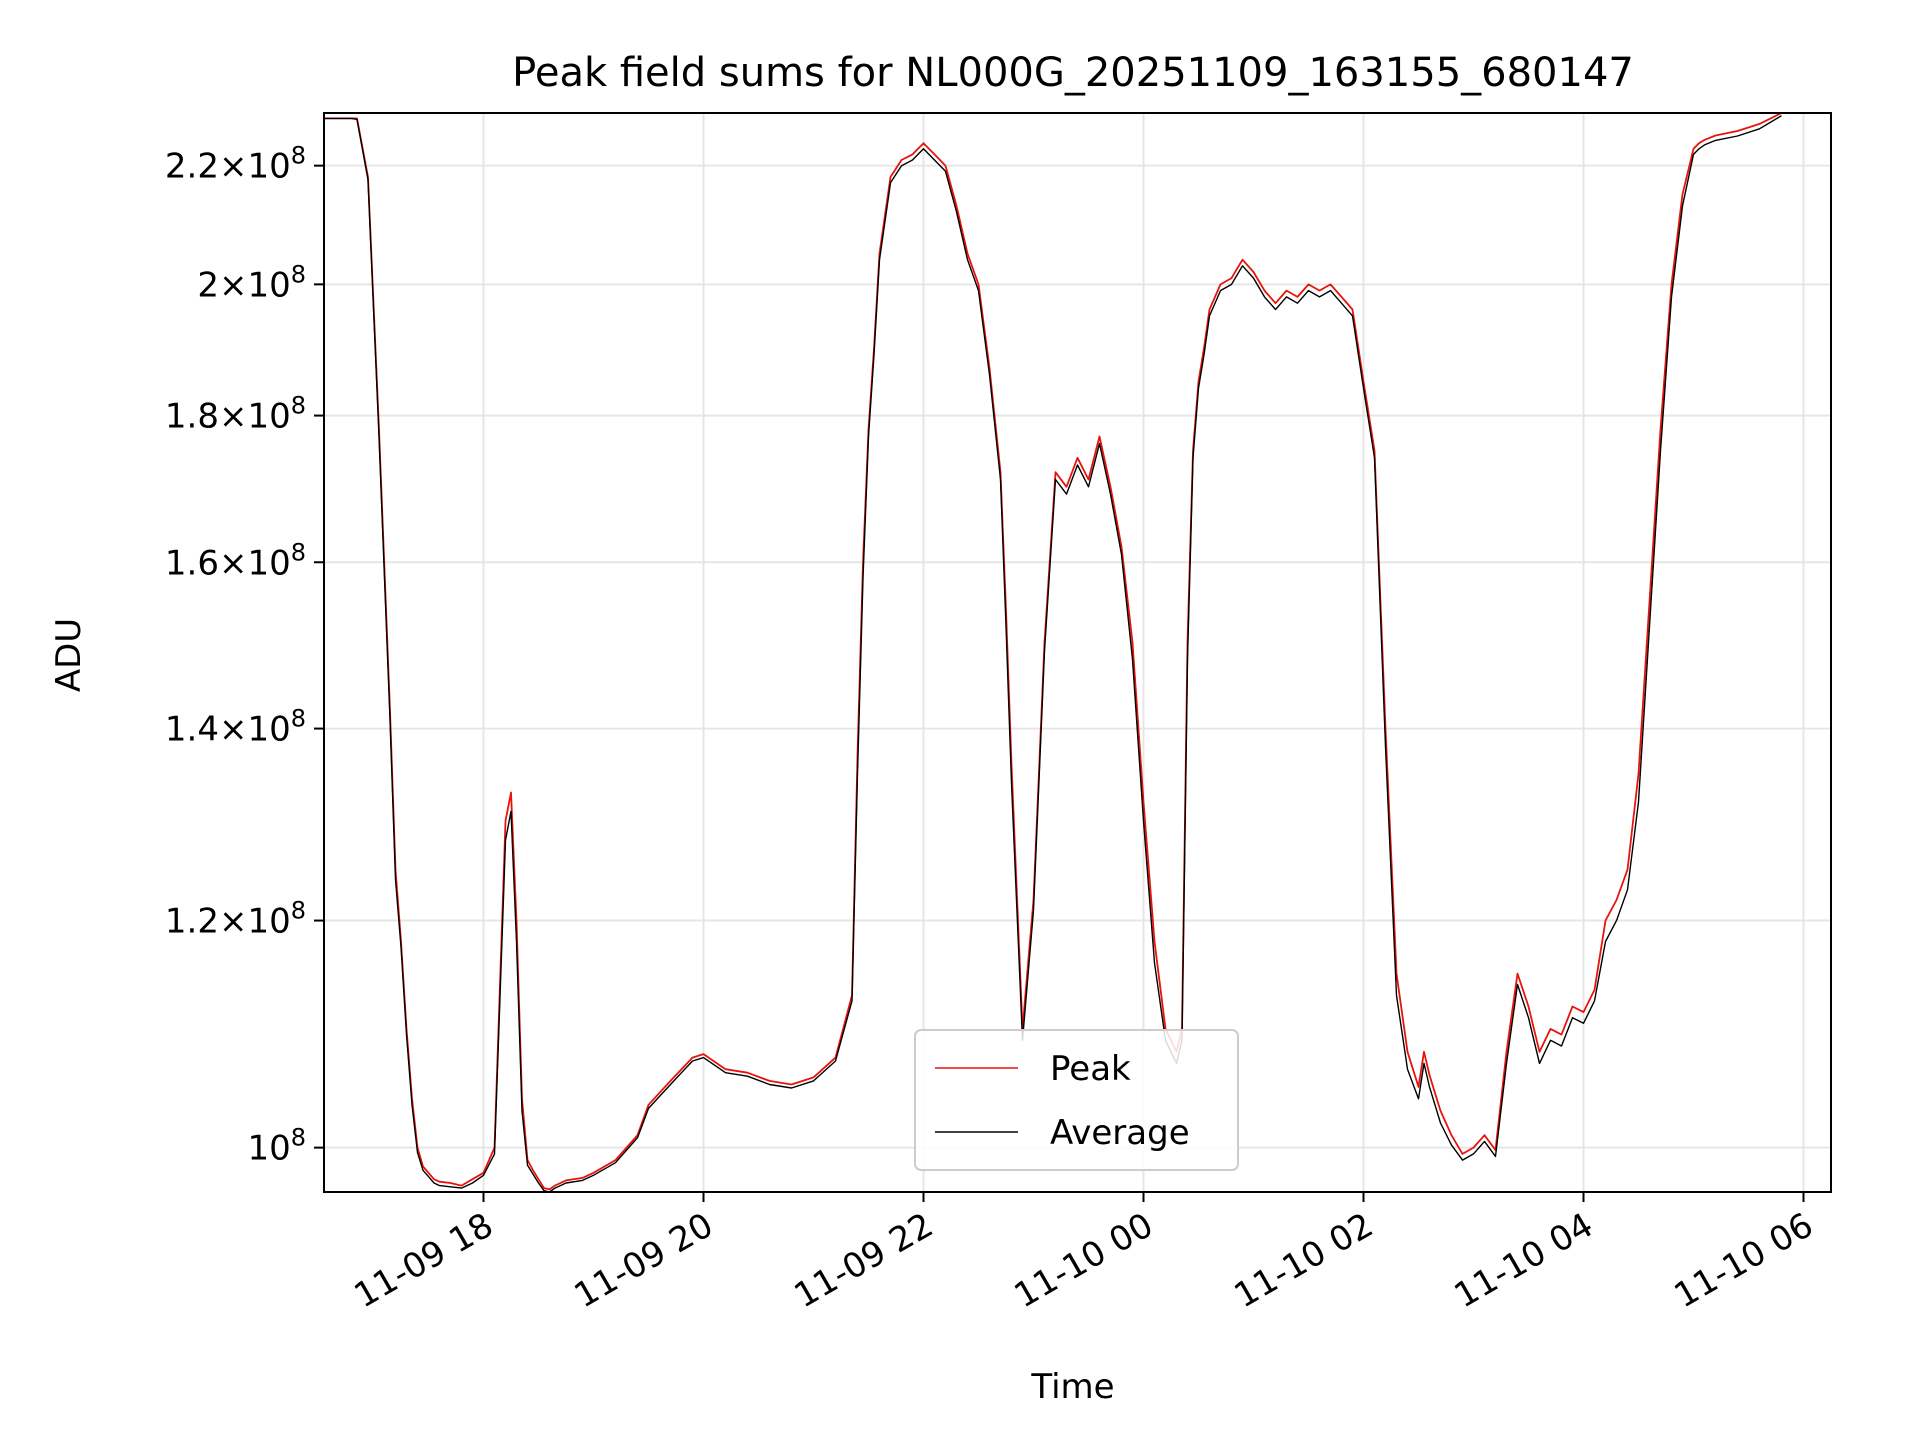  Describe the element at coordinates (235, 414) in the screenshot. I see `y-tick-label: 1.8×108` at that location.